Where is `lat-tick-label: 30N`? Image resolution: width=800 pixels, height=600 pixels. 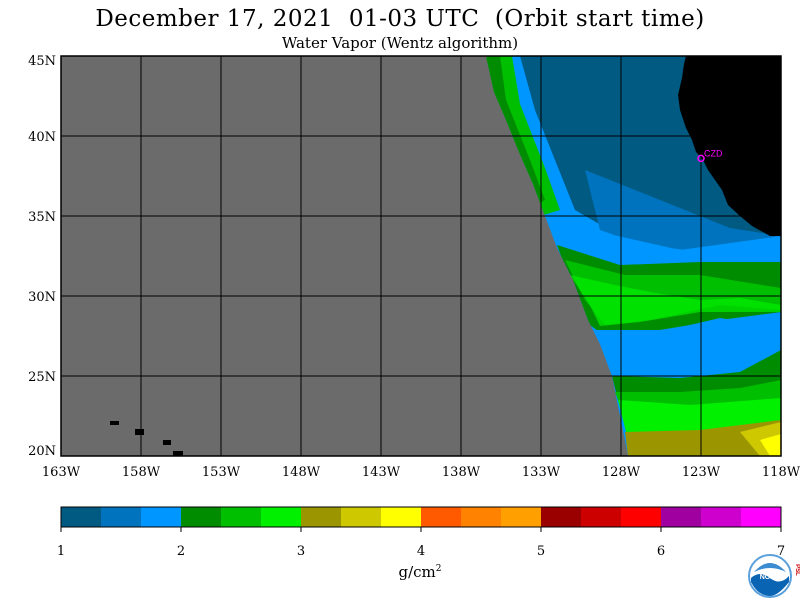
lat-tick-label: 30N is located at coordinates (42, 297).